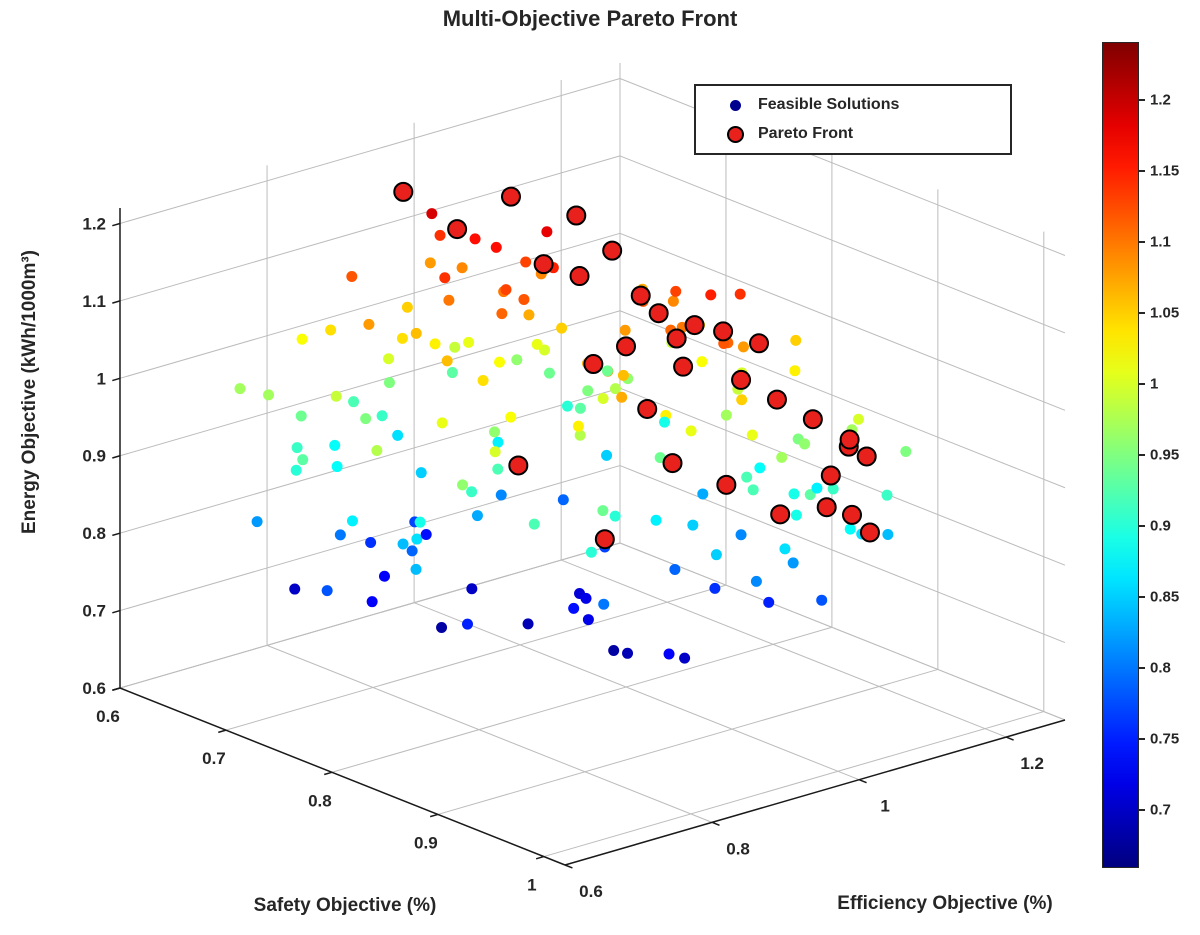 Image resolution: width=1200 pixels, height=935 pixels. Describe the element at coordinates (884, 806) in the screenshot. I see `y-tick-label: 1` at that location.